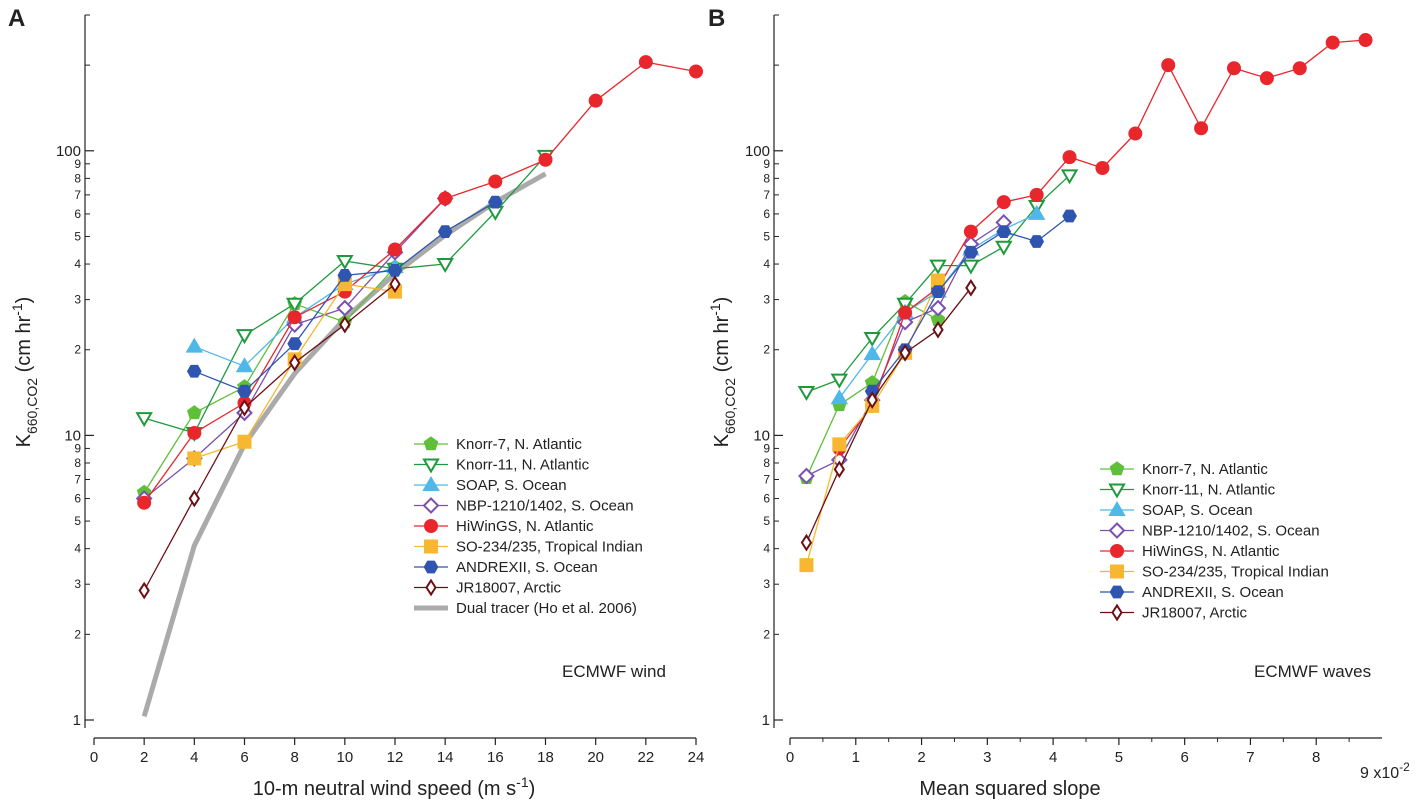 This screenshot has height=801, width=1418. I want to click on panel-a-legend-label: Knorr-11, N. Atlantic, so click(523, 465).